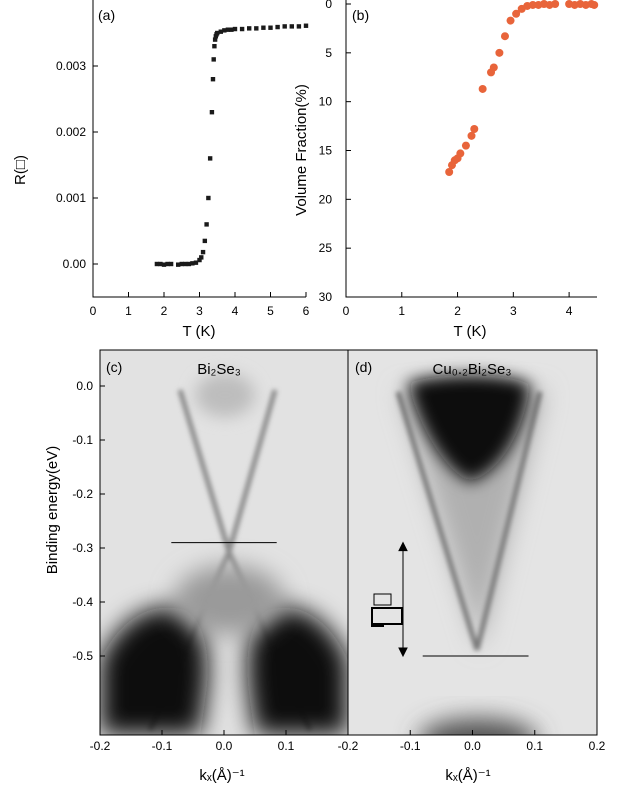  Describe the element at coordinates (162, 746) in the screenshot. I see `panel-c-xtick-label: -0.1` at that location.